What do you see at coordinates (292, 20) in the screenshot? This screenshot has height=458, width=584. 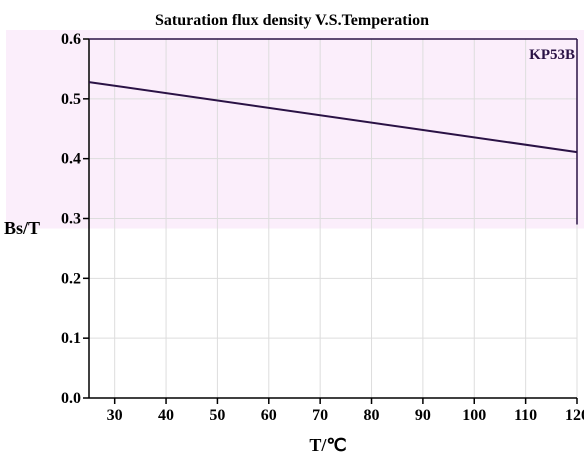 I see `chart-title: Saturation flux density V.S.Temperation` at bounding box center [292, 20].